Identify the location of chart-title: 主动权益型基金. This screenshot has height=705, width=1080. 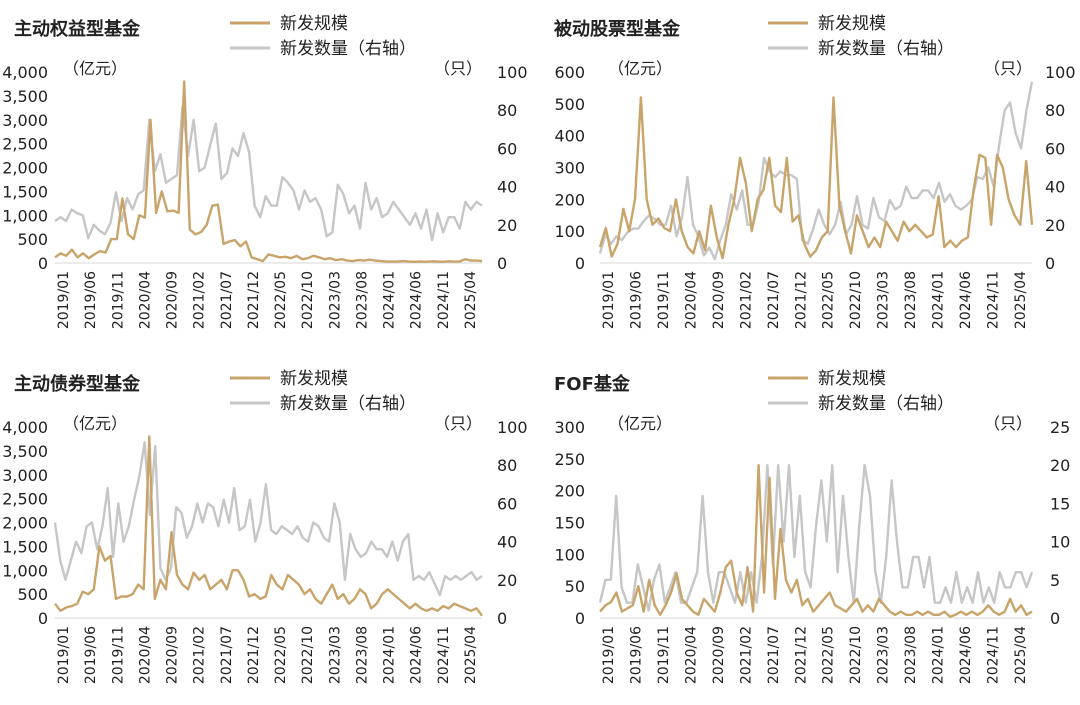
(77, 29).